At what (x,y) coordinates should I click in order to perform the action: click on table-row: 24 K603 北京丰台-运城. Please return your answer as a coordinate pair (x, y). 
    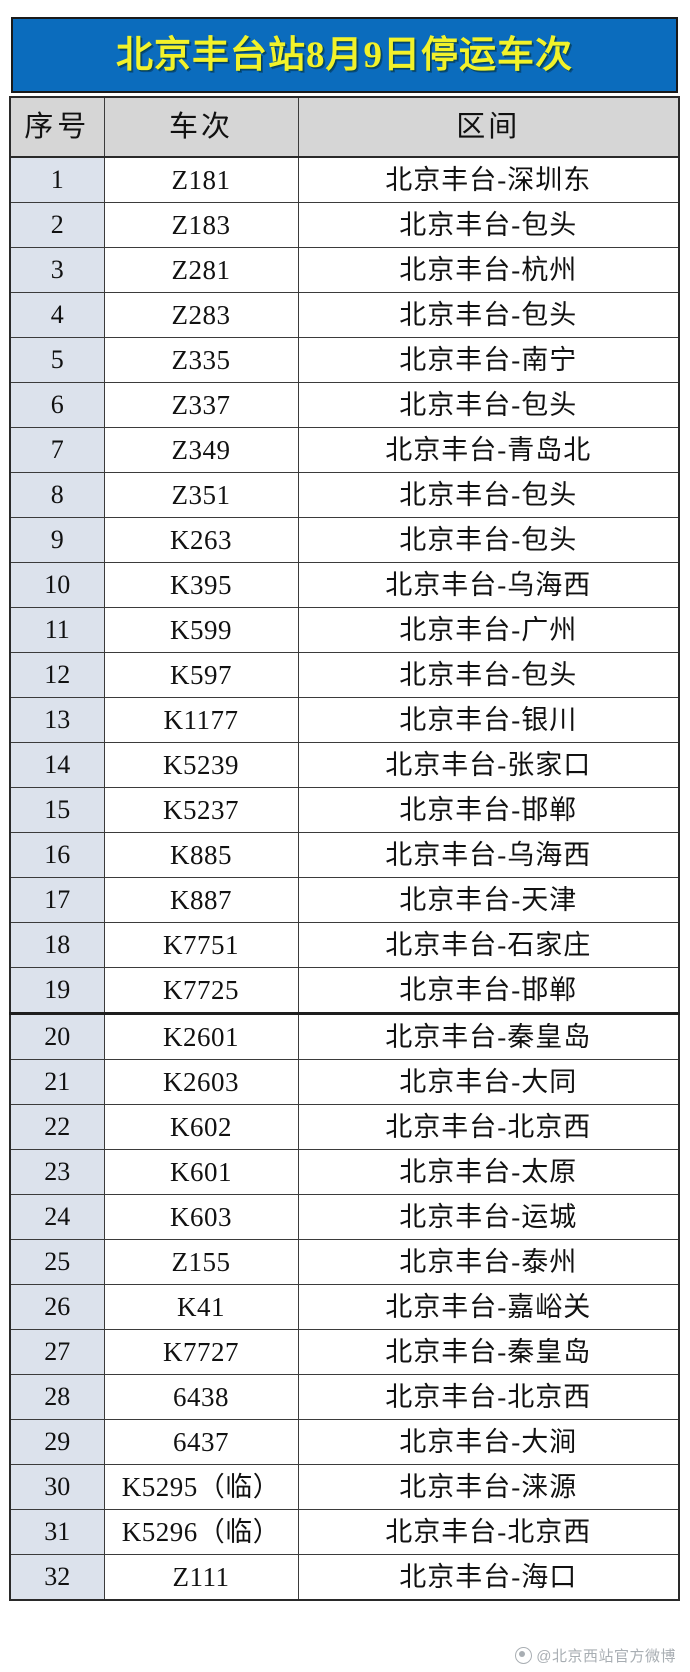
    Looking at the image, I should click on (344, 1217).